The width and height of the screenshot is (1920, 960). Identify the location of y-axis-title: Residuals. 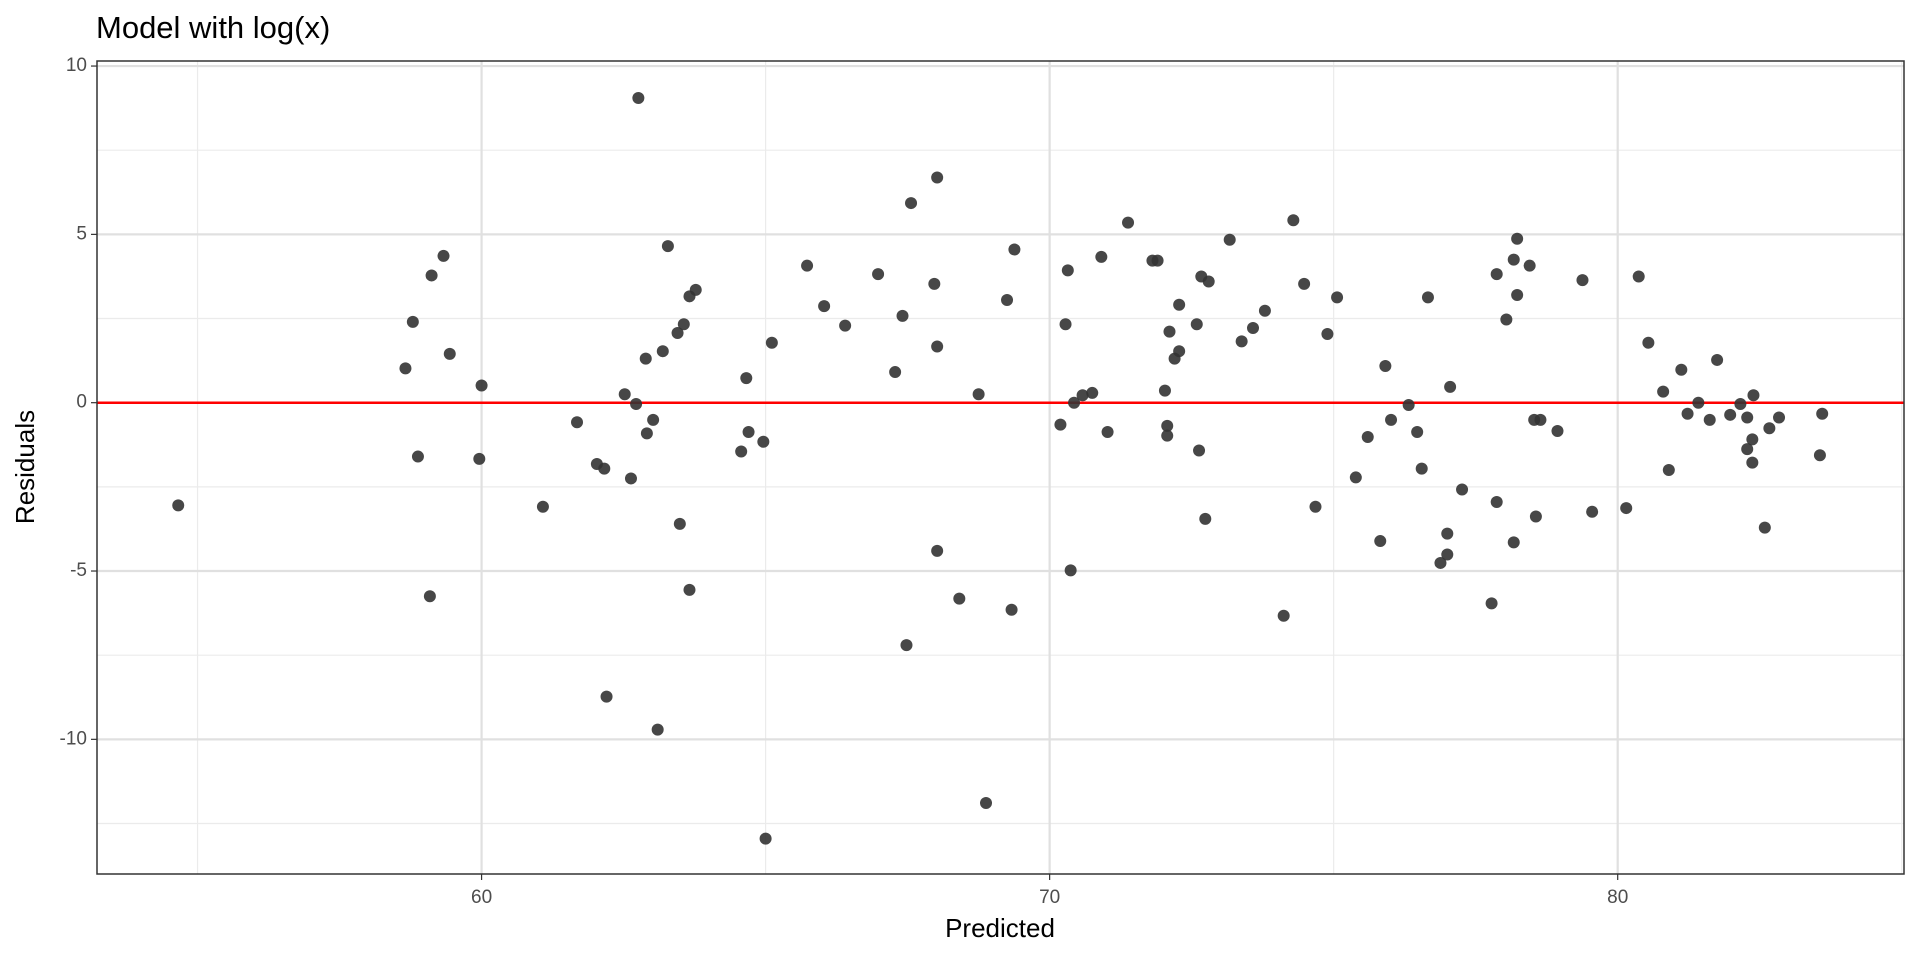
(25, 467).